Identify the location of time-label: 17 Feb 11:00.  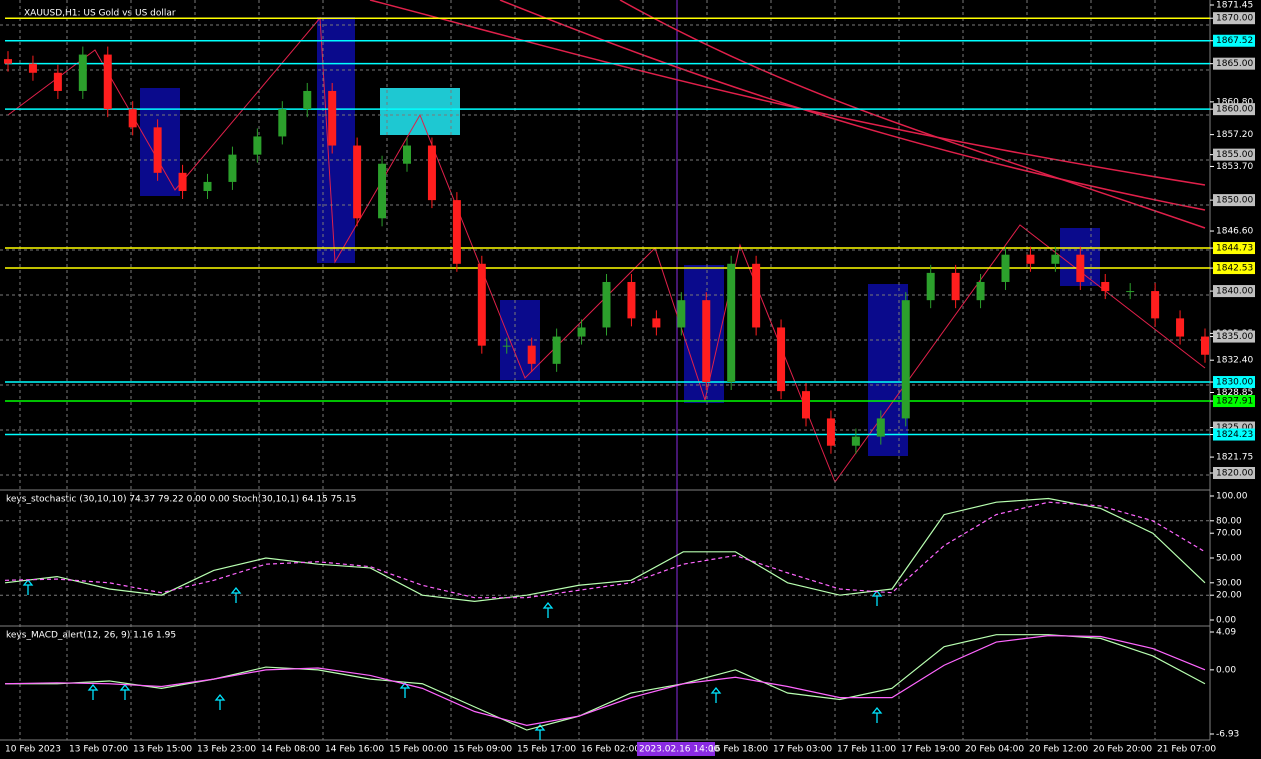
(866, 750).